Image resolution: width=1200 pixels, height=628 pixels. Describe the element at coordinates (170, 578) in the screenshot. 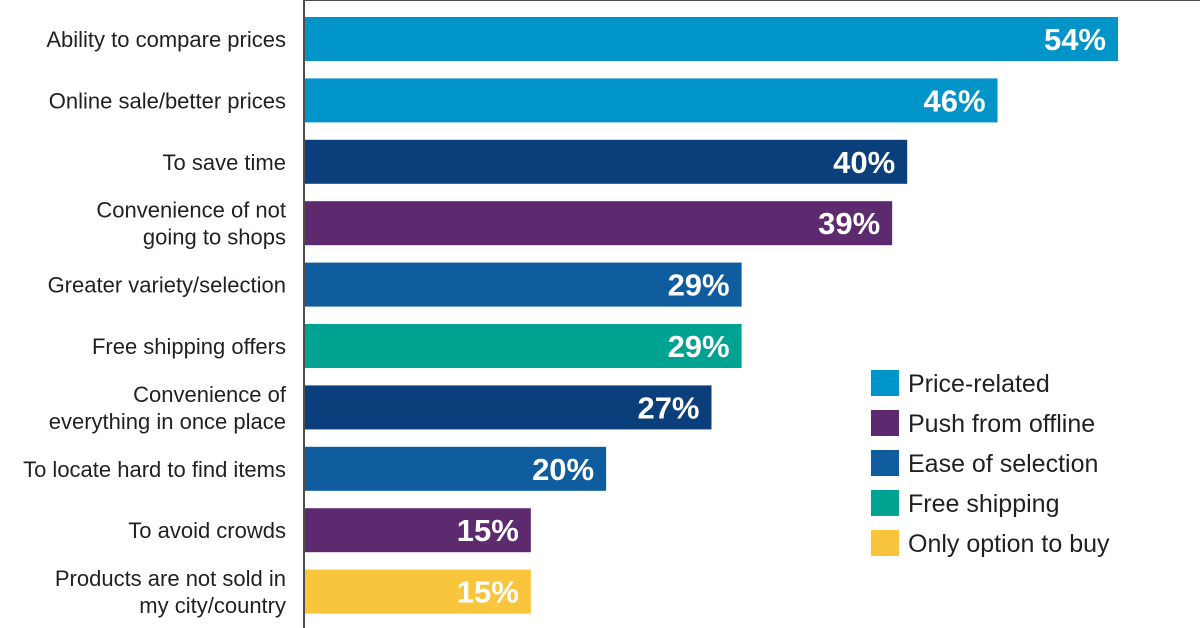

I see `category-label: Products are not sold in` at that location.